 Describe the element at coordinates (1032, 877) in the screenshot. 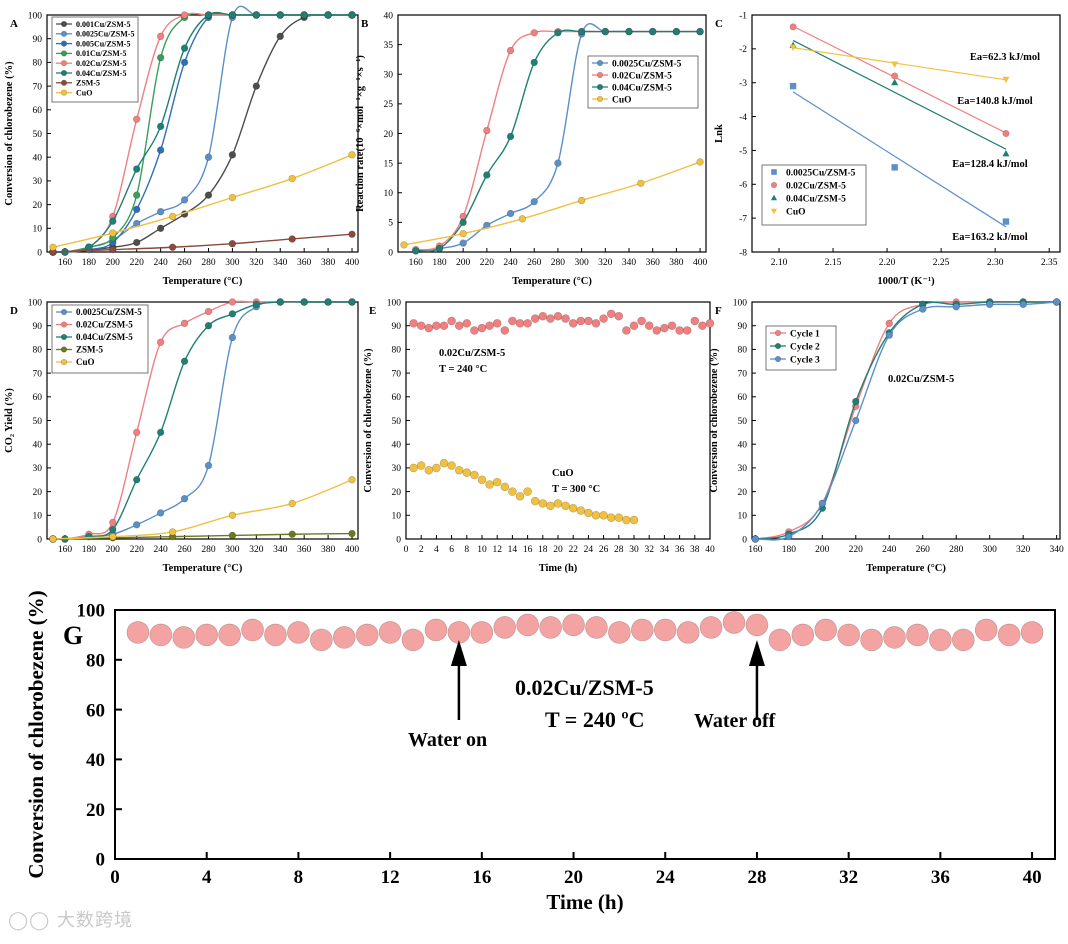

I see `x-tick-label: 40` at that location.